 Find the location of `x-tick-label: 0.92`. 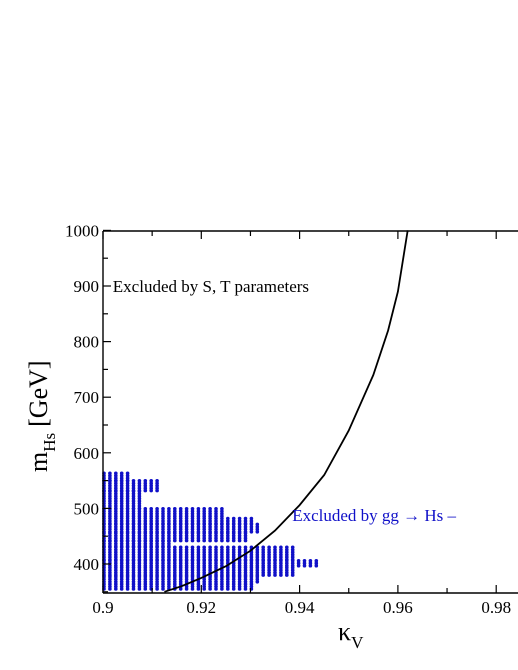

x-tick-label: 0.92 is located at coordinates (201, 607).